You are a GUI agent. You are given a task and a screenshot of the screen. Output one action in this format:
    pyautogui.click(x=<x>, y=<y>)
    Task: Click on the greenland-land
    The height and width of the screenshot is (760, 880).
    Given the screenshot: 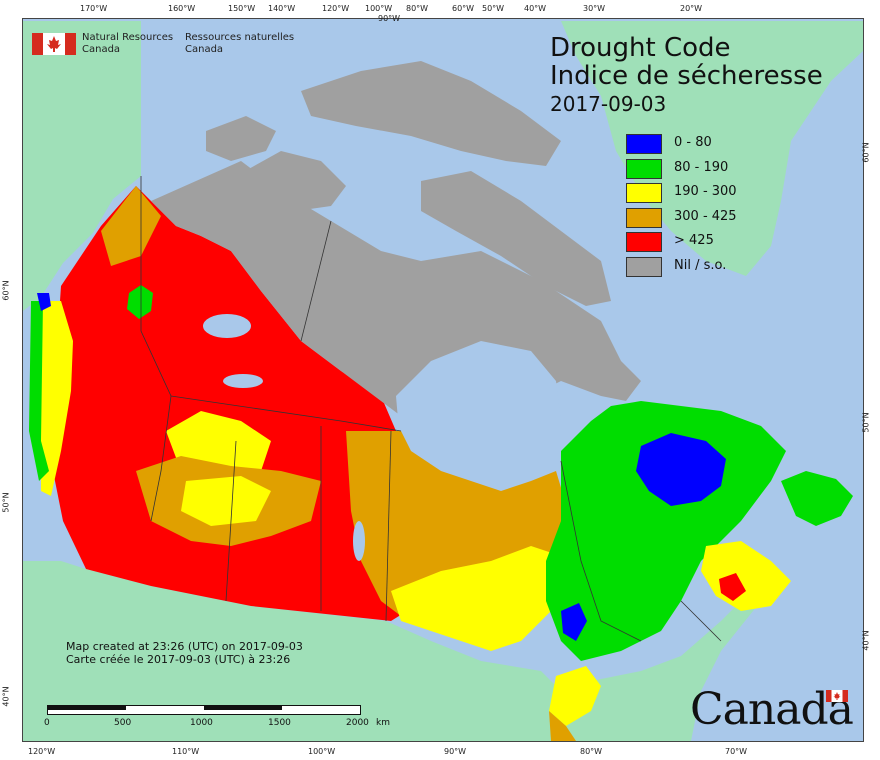 What is the action you would take?
    pyautogui.click(x=712, y=148)
    